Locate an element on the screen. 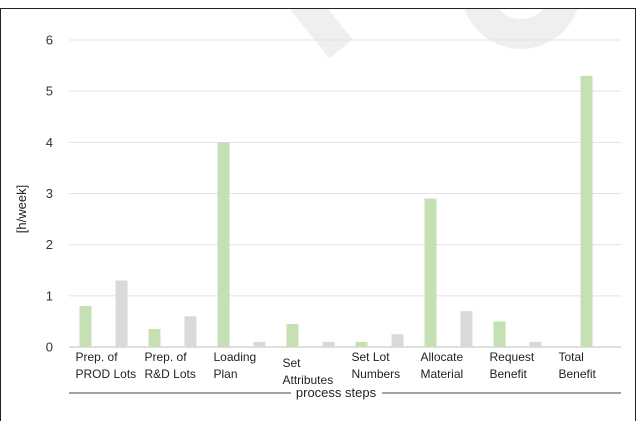  category-label: Numbers is located at coordinates (376, 374).